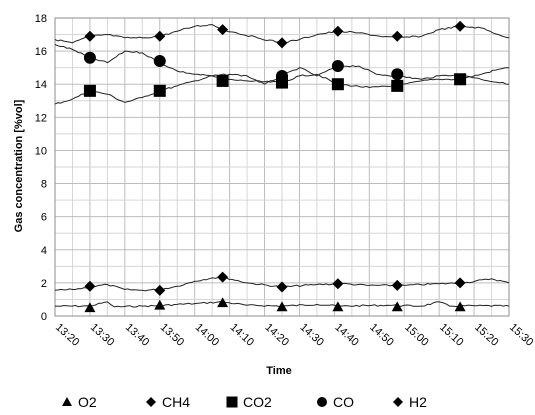 This screenshot has height=415, width=535. Describe the element at coordinates (44, 284) in the screenshot. I see `y-tick-label: 2` at that location.